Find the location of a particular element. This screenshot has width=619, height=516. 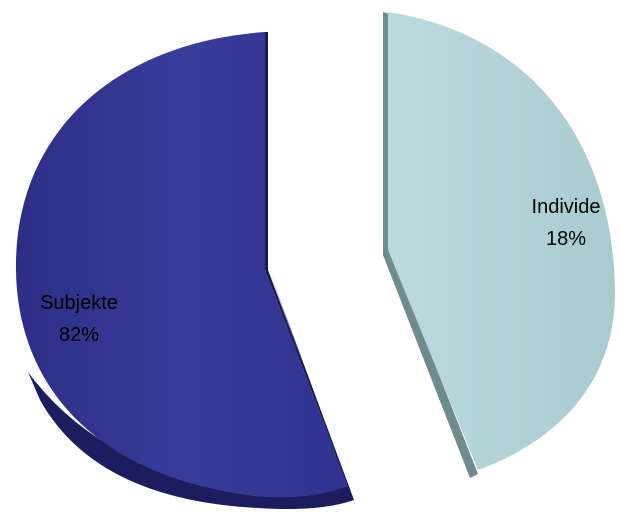

slice-label-individe-value: 18% is located at coordinates (566, 239).